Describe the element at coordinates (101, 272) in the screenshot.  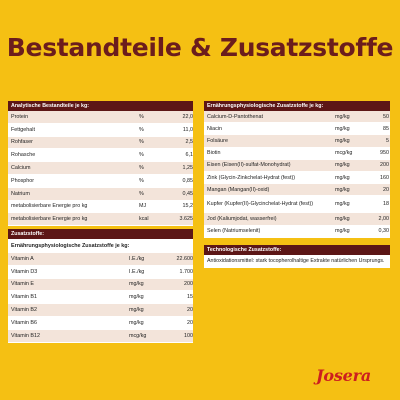
I see `table-row: Vitamin D3 I.E./kg 1.700` at that location.